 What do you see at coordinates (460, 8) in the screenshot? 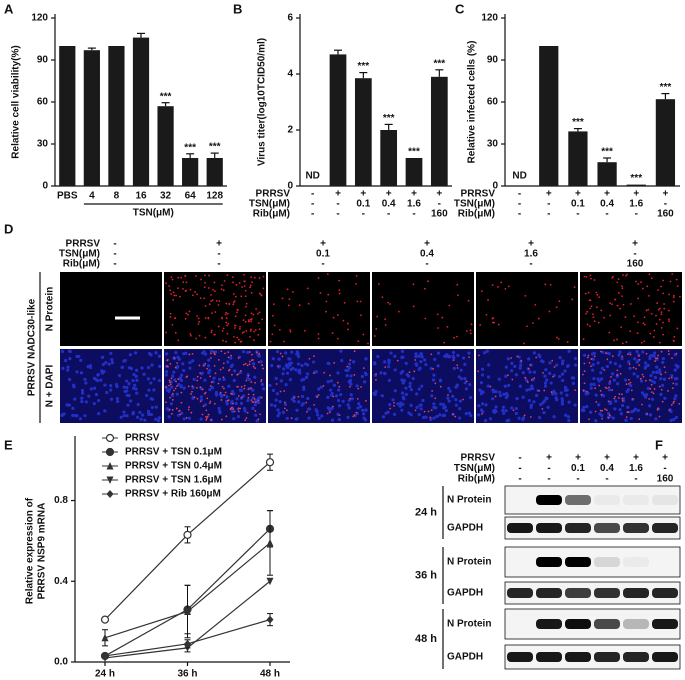
I see `panel-letter: C` at bounding box center [460, 8].